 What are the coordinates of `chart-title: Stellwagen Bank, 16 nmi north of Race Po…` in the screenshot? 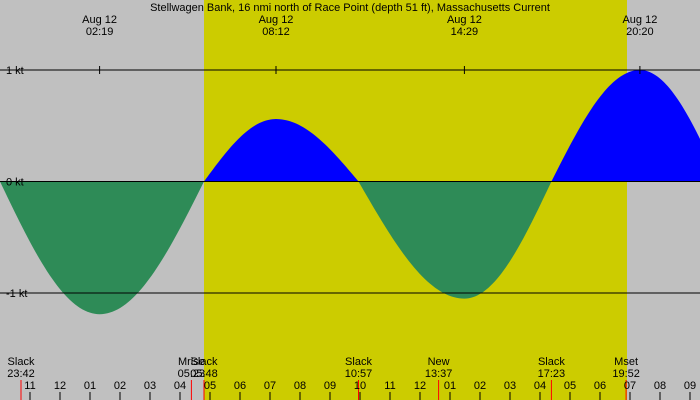 It's located at (350, 8).